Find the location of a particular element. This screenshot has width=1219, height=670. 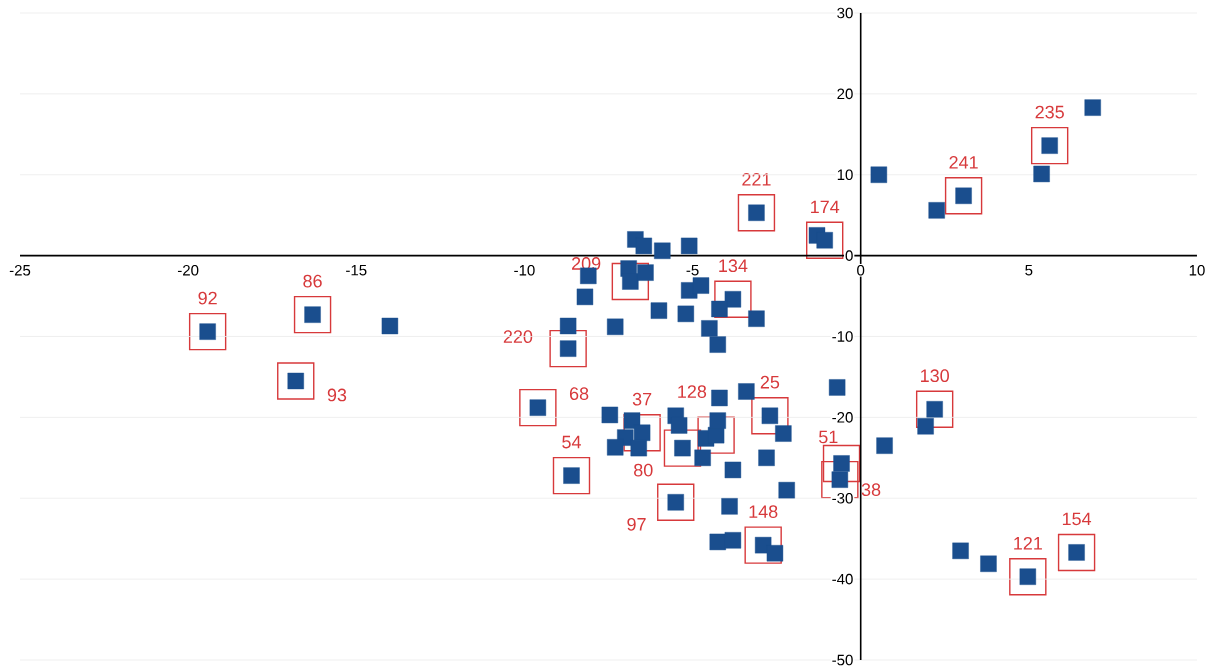

y-tick-label: -30 is located at coordinates (842, 498).